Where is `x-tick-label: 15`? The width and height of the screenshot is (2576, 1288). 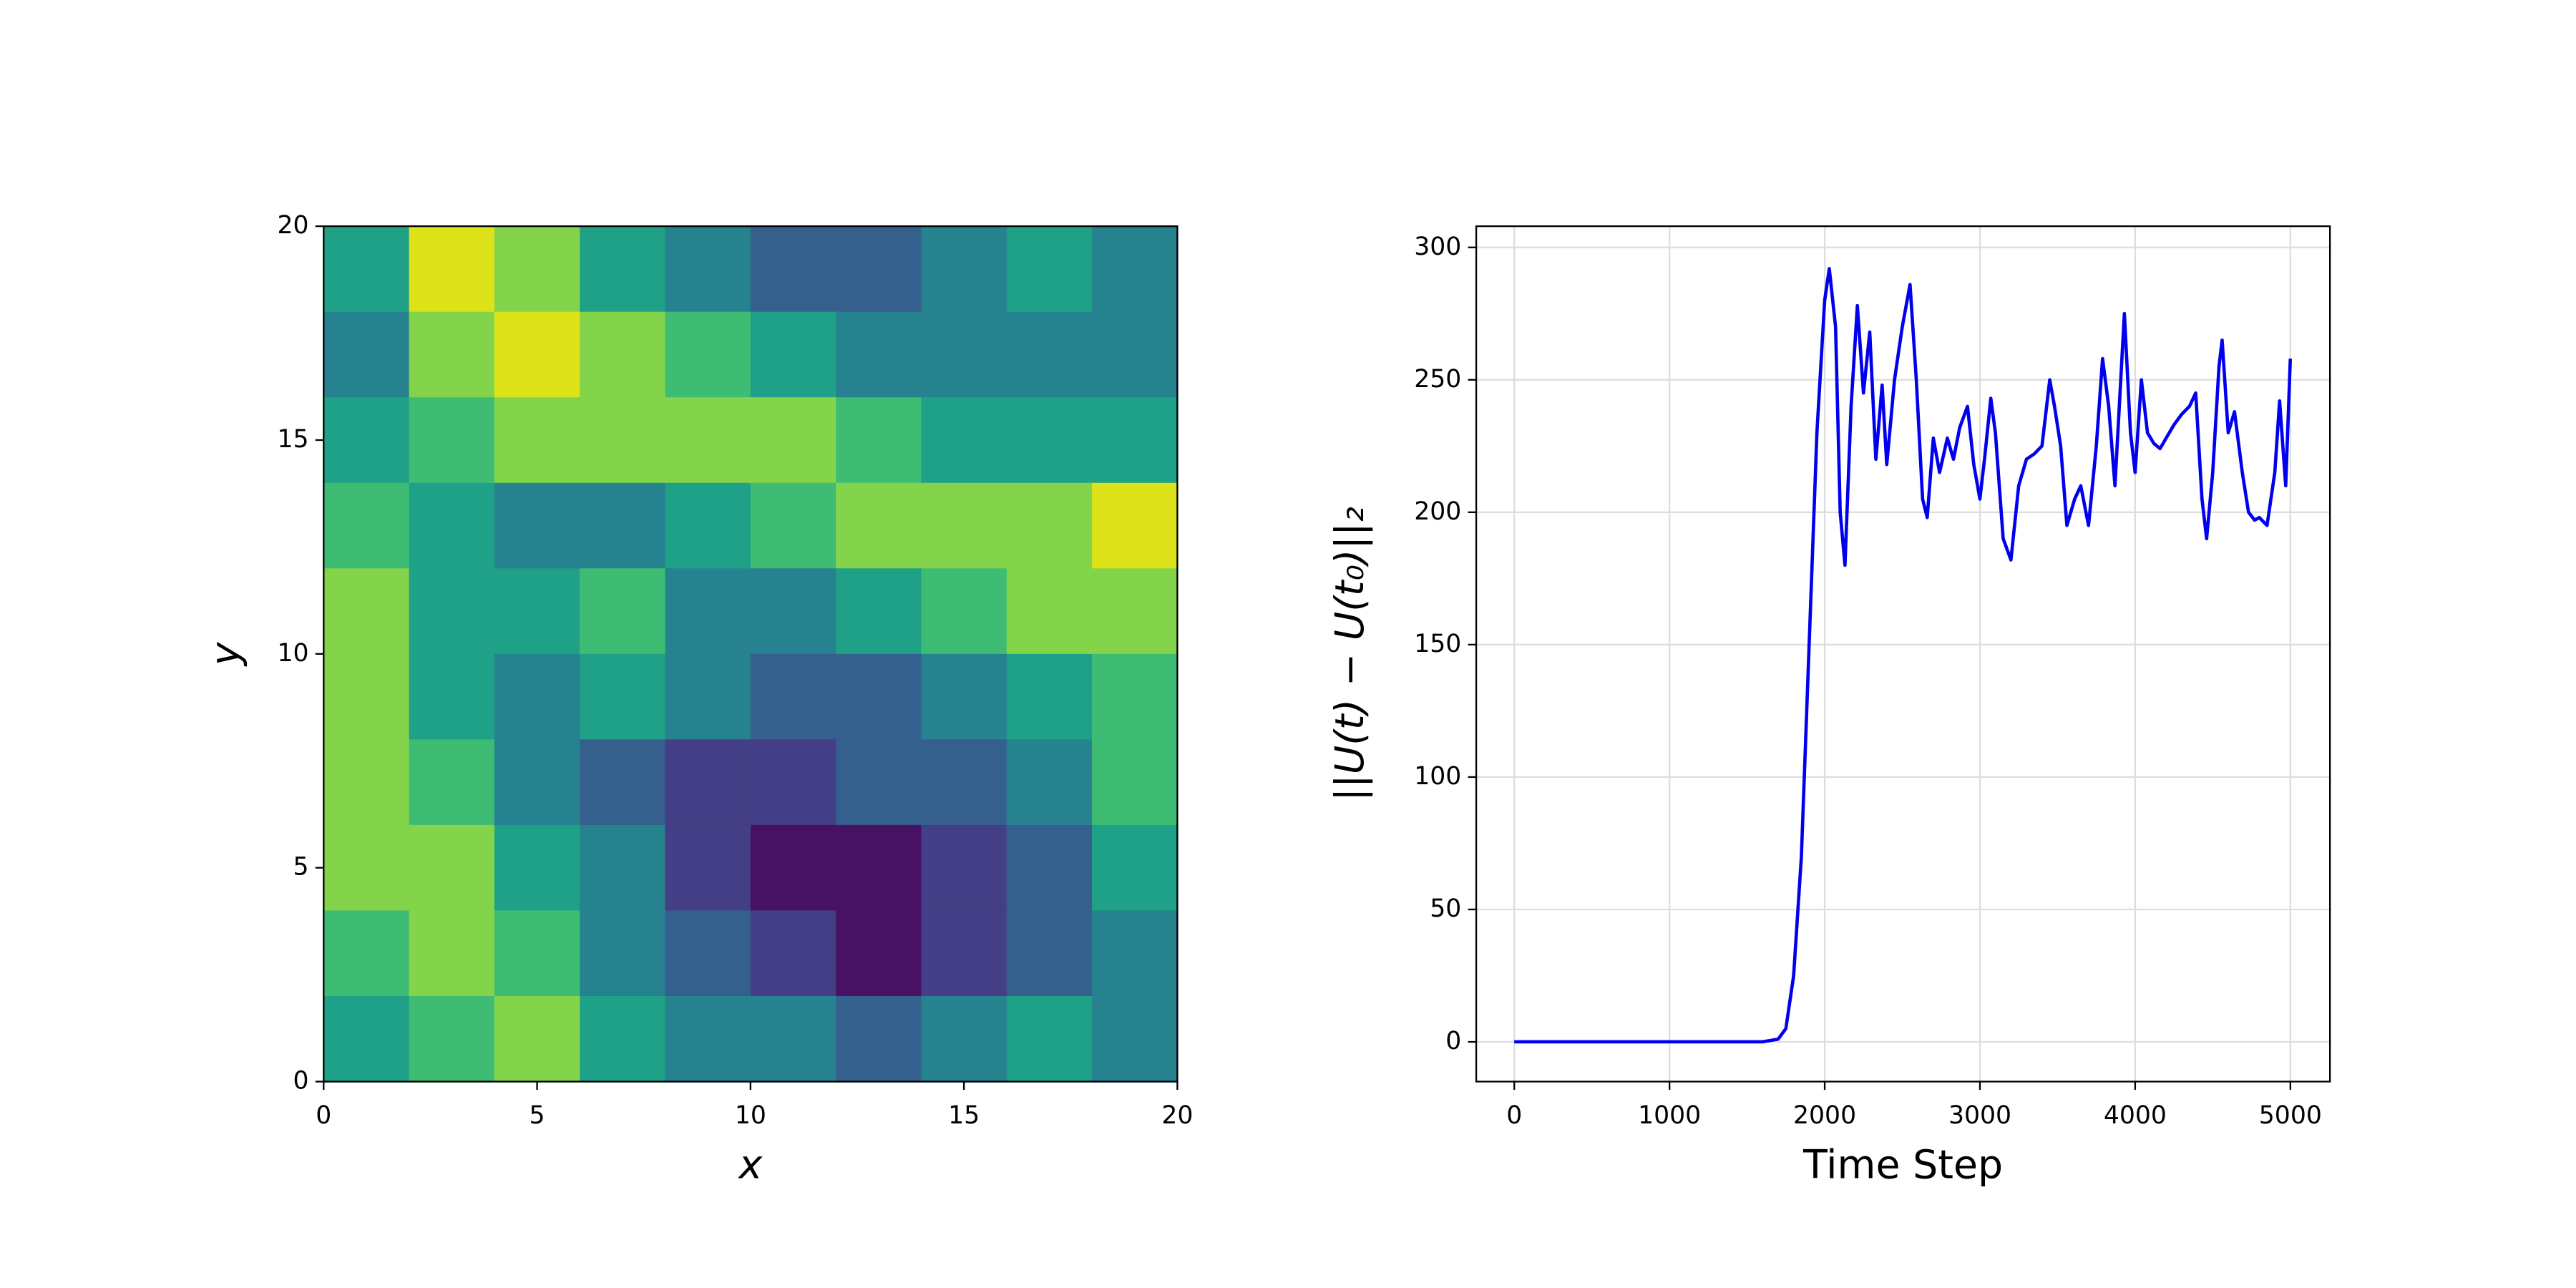 x-tick-label: 15 is located at coordinates (964, 1115).